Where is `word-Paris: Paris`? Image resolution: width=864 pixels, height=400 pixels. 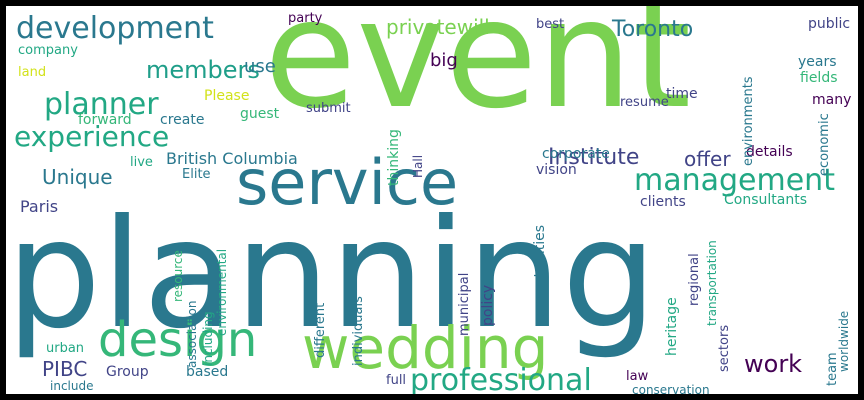 word-Paris: Paris is located at coordinates (39, 206).